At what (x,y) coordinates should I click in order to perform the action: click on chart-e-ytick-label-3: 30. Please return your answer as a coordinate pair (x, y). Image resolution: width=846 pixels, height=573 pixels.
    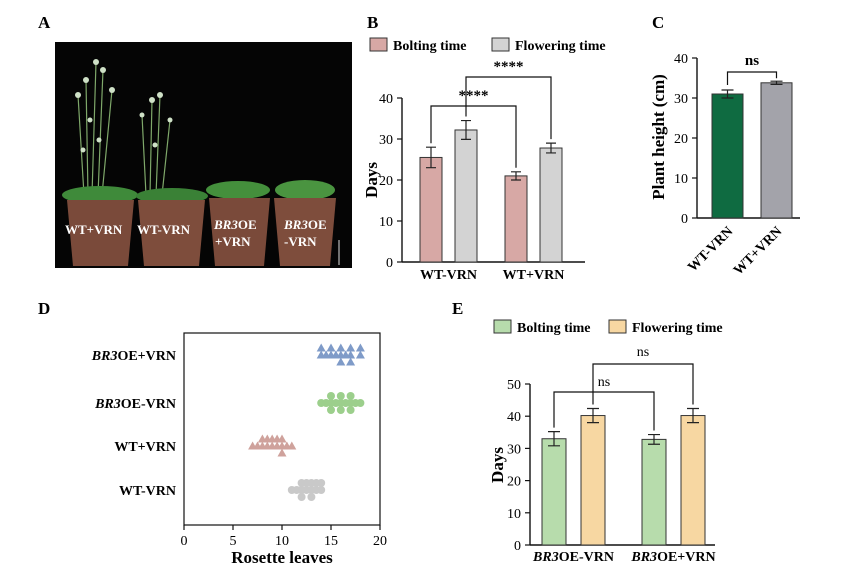
    Looking at the image, I should click on (514, 449).